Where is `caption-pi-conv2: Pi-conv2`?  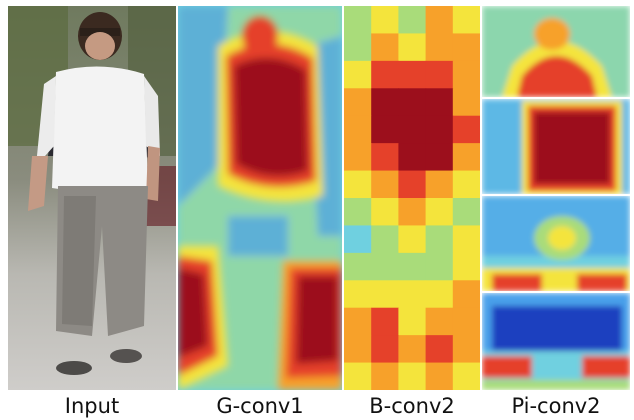
caption-pi-conv2: Pi-conv2 is located at coordinates (556, 406).